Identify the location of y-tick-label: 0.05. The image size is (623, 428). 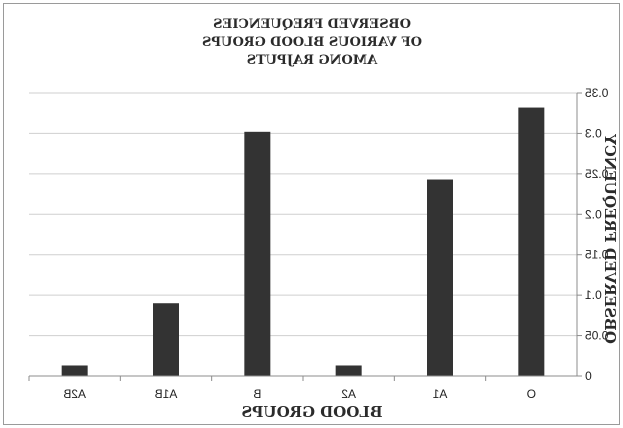
(597, 336).